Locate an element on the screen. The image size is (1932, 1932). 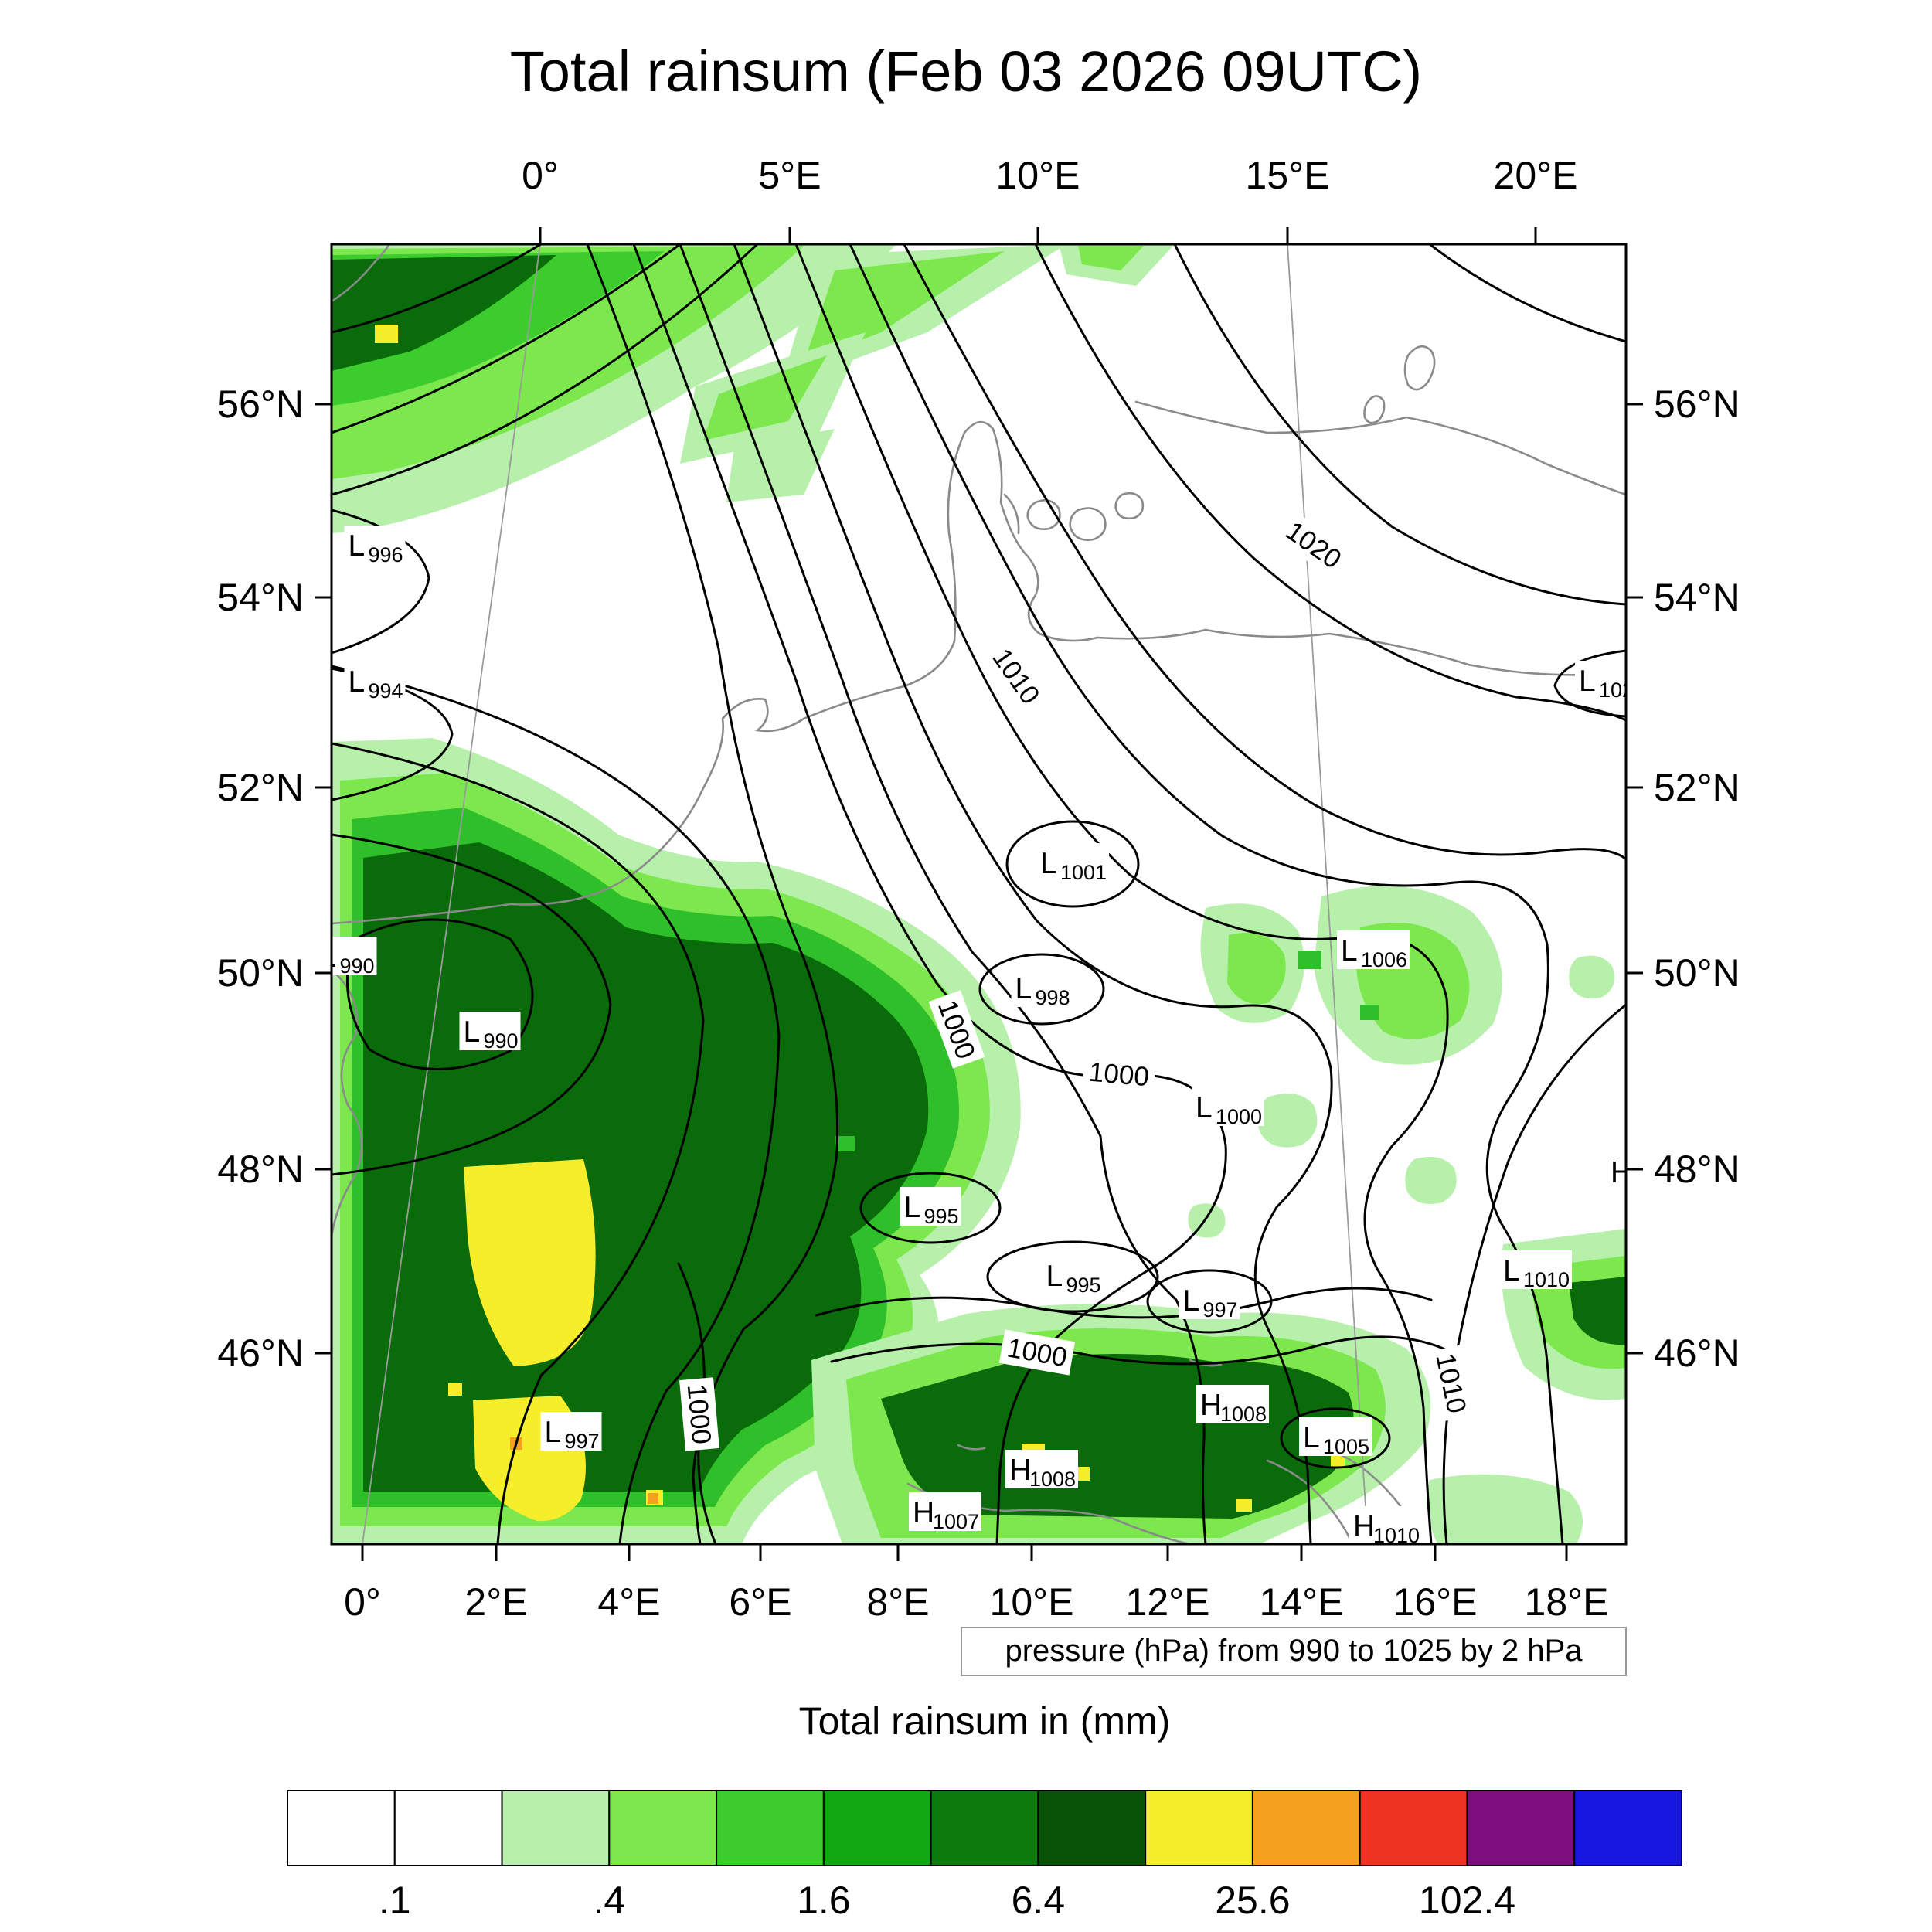
contour-label-box is located at coordinates (1016, 677).